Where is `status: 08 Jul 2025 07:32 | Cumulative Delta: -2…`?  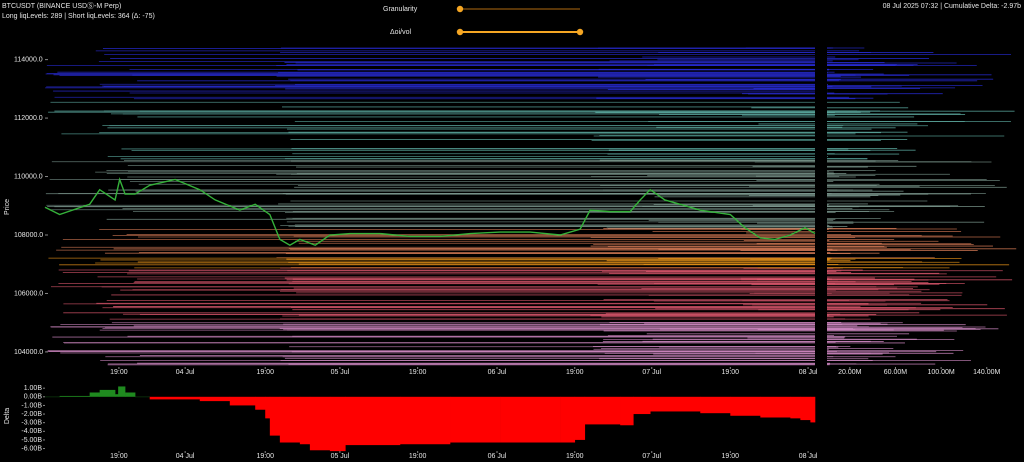 status: 08 Jul 2025 07:32 | Cumulative Delta: -2… is located at coordinates (952, 6).